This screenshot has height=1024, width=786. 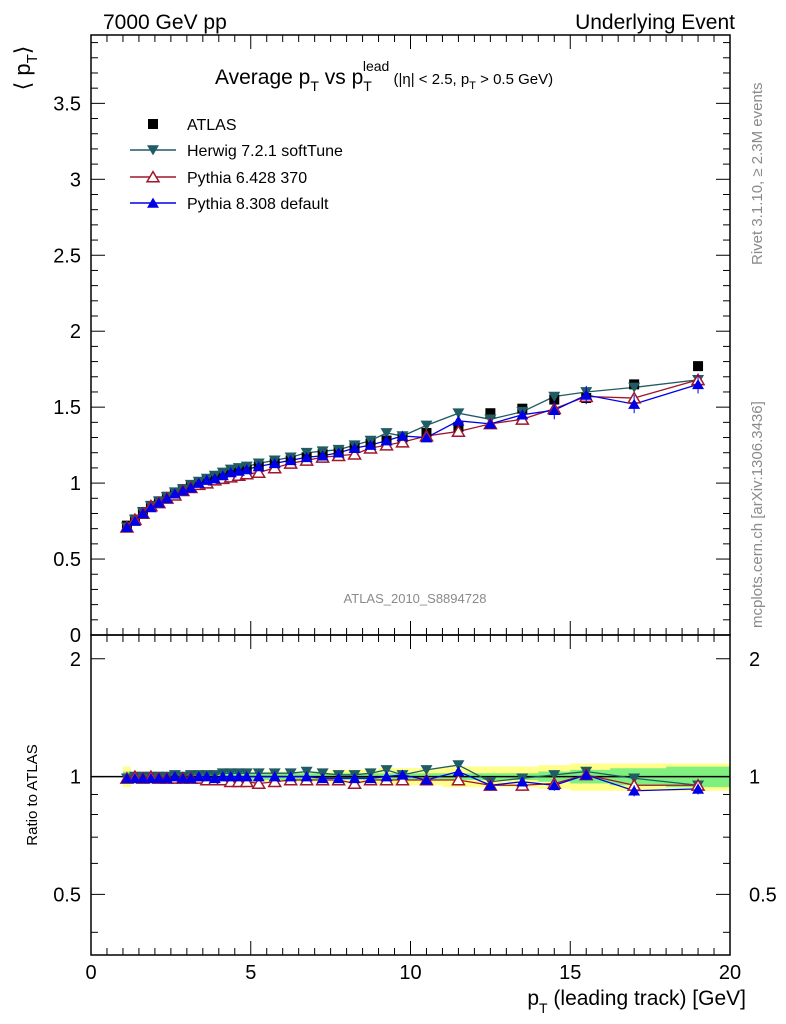 I want to click on main-ytick-label: 1, so click(x=75, y=484).